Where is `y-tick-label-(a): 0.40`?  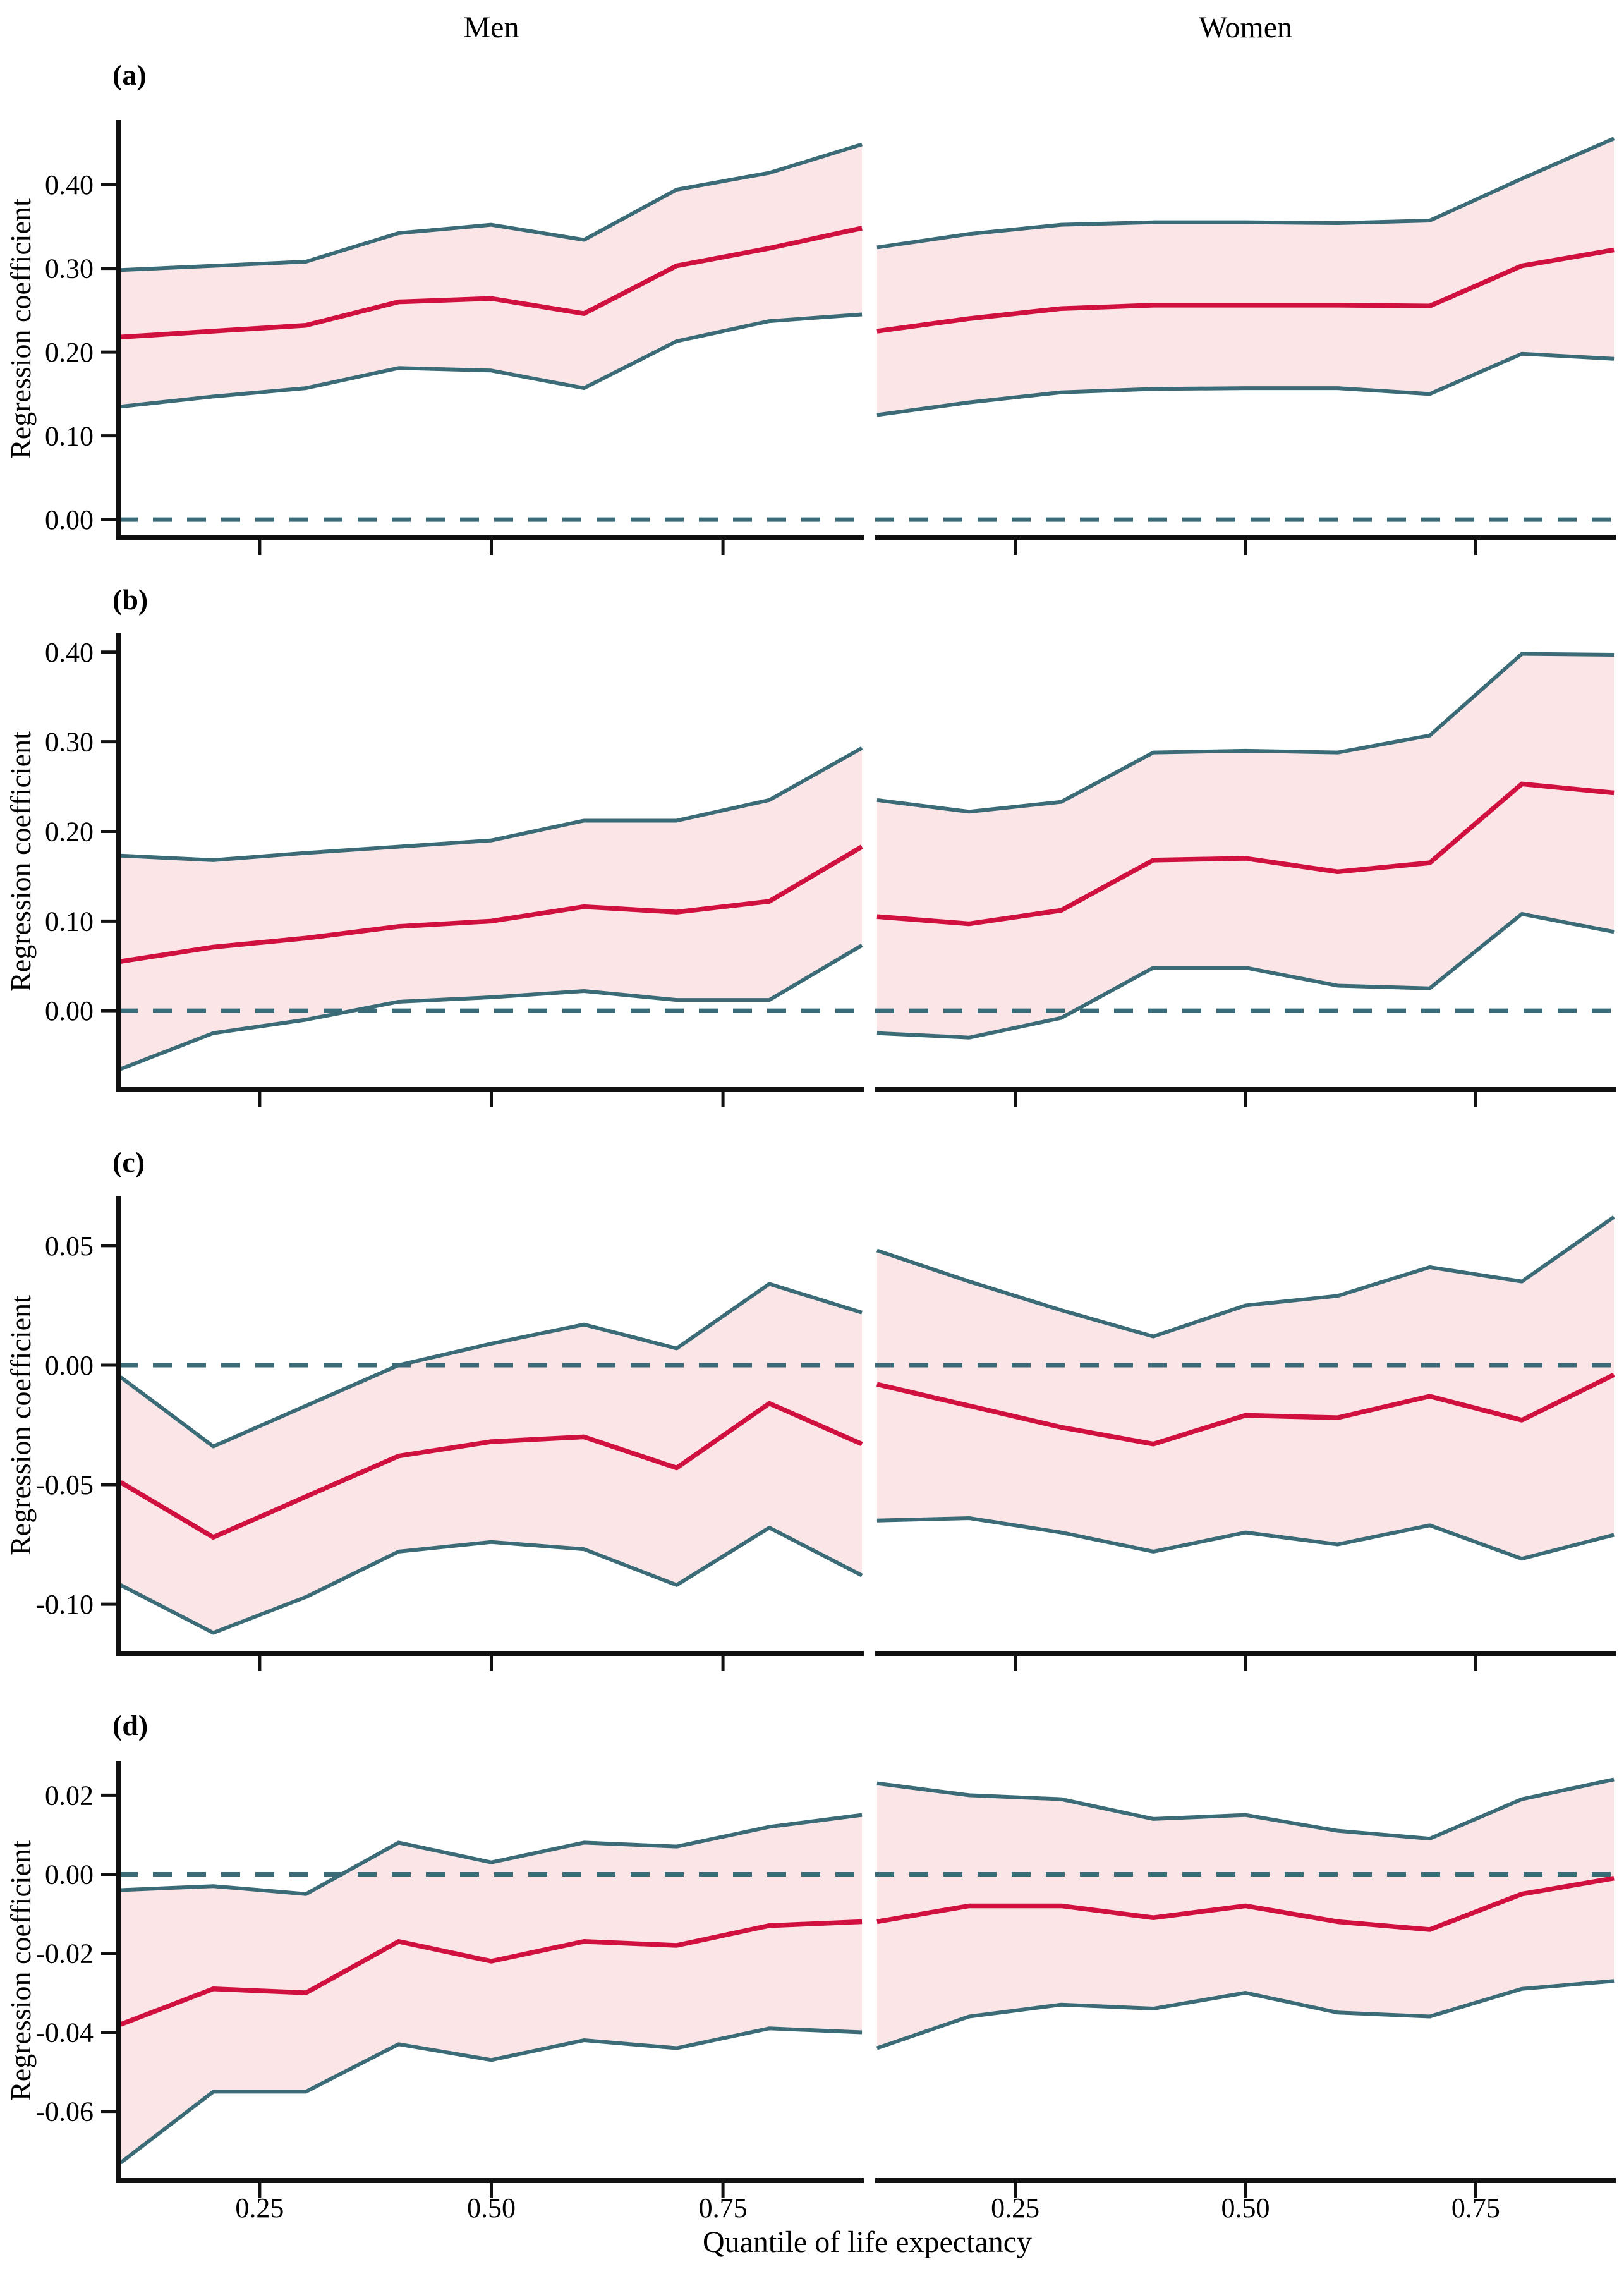 y-tick-label-(a): 0.40 is located at coordinates (69, 184).